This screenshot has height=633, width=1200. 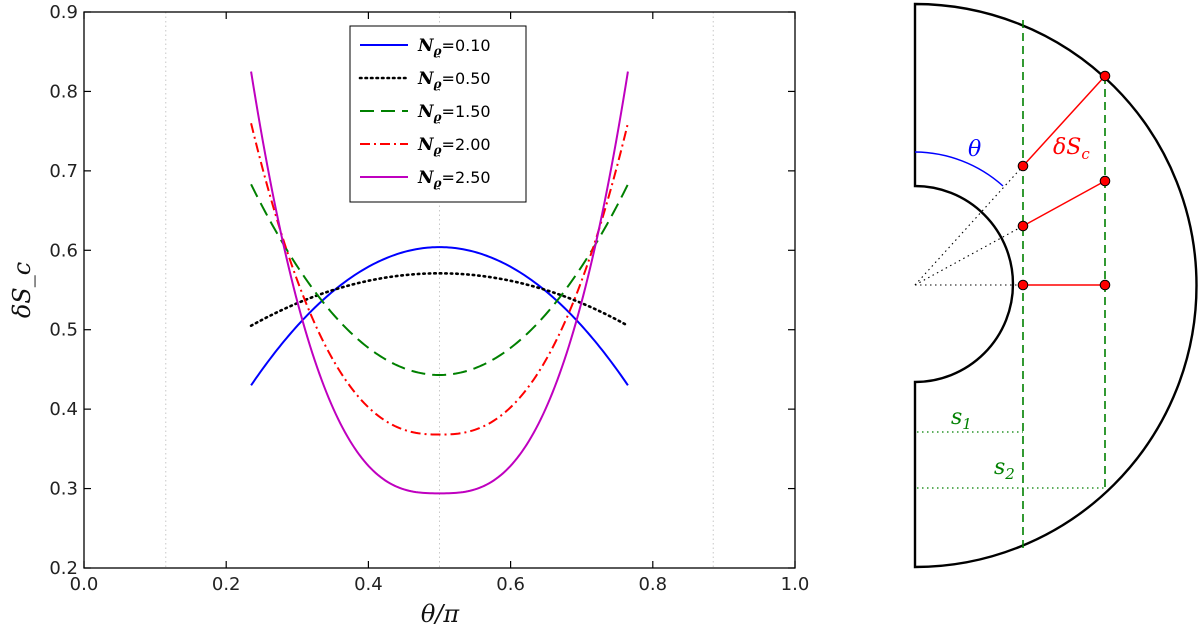 What do you see at coordinates (795, 584) in the screenshot?
I see `x-tick-label: 1.0` at bounding box center [795, 584].